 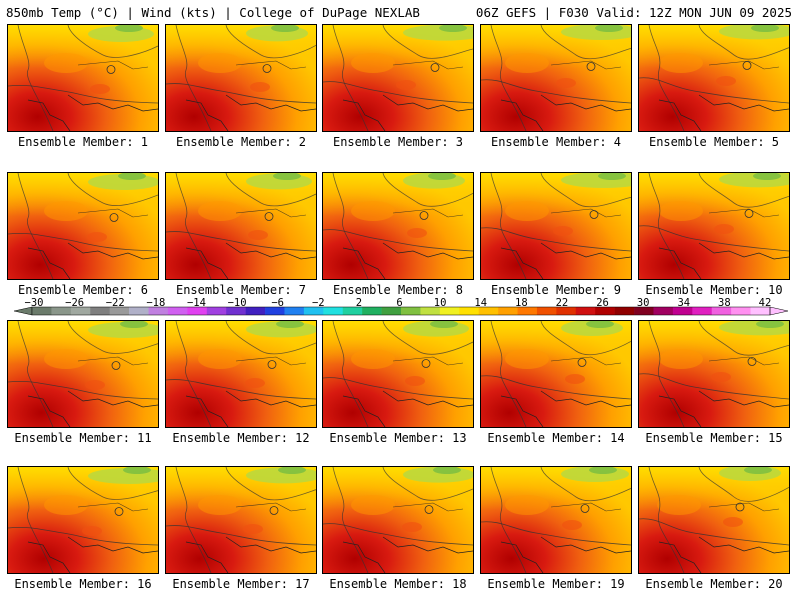 I want to click on ensemble-member-label: Ensemble Member: 20, so click(x=714, y=584).